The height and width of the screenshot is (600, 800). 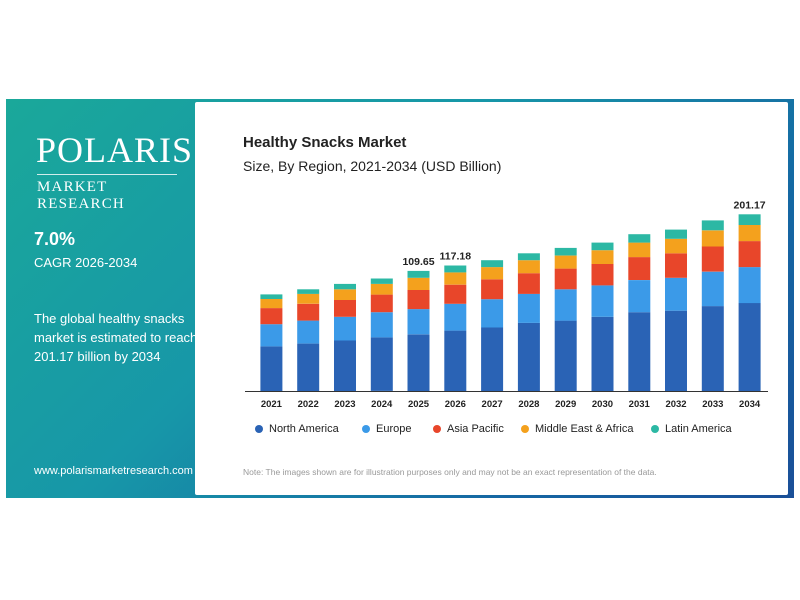 I want to click on data-label-2026: 117.18, so click(x=456, y=257).